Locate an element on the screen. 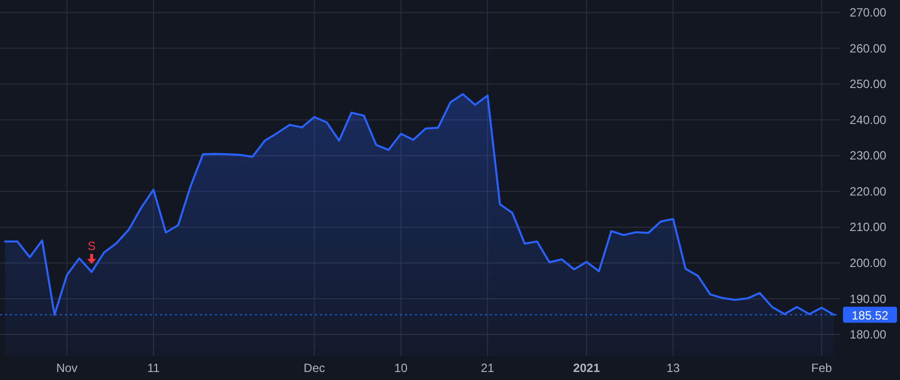 The width and height of the screenshot is (900, 380). x-tick-label: 21 is located at coordinates (487, 368).